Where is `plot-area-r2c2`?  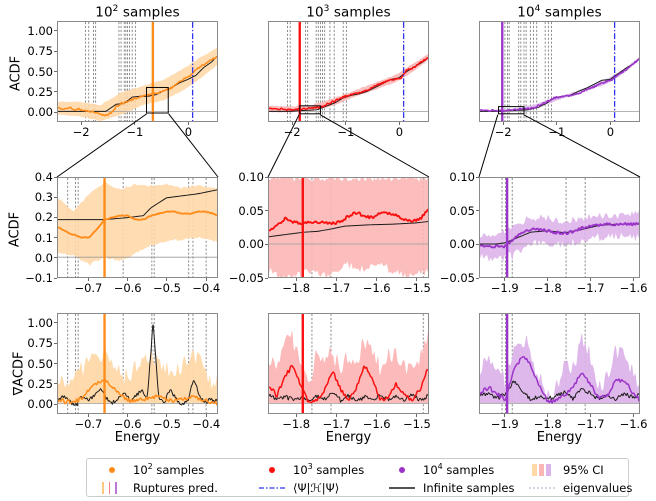
plot-area-r2c2 is located at coordinates (348, 227).